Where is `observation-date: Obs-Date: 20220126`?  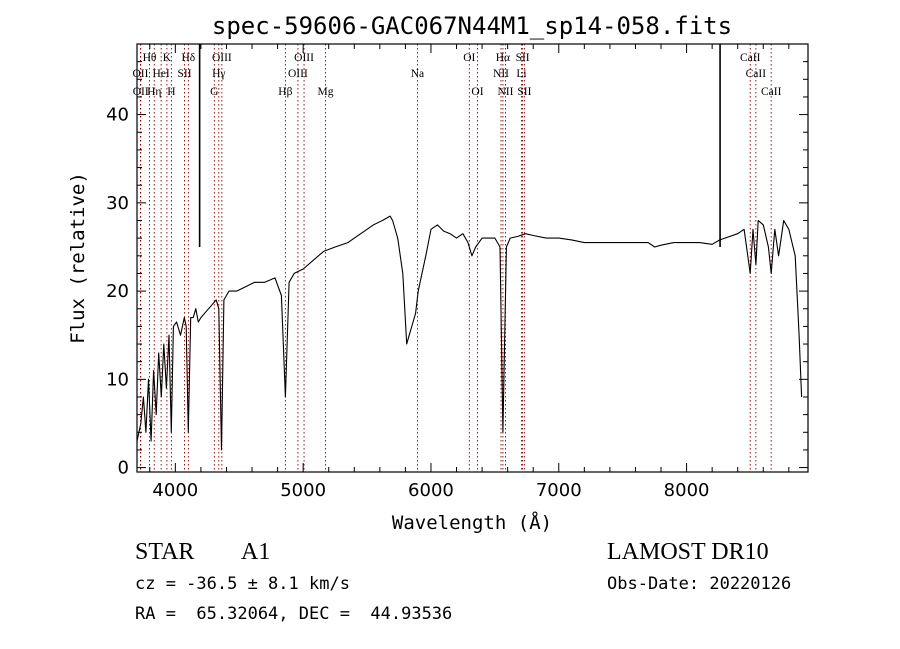
observation-date: Obs-Date: 20220126 is located at coordinates (699, 584).